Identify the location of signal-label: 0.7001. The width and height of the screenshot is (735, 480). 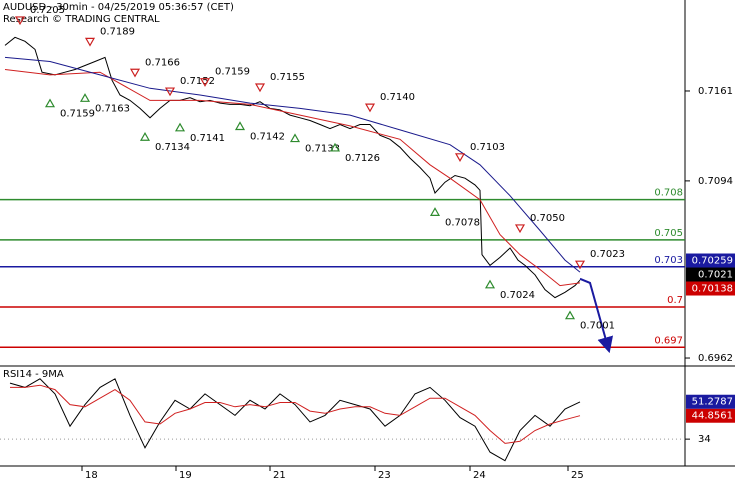
(597, 326).